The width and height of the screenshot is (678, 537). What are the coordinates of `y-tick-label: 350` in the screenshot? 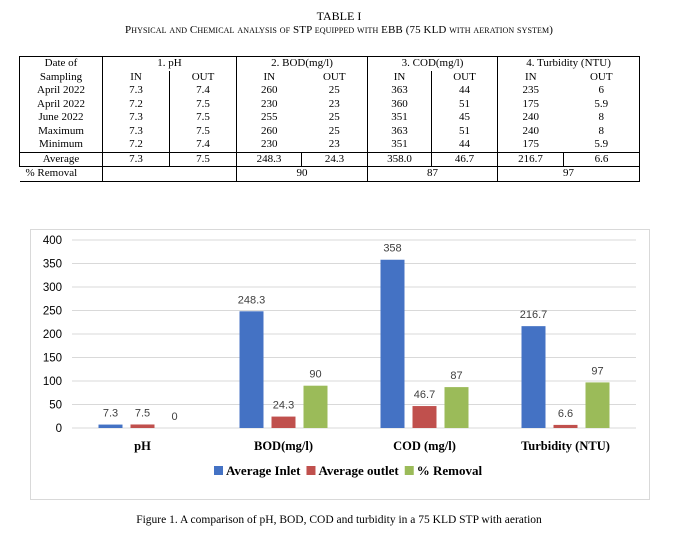 It's located at (52, 265).